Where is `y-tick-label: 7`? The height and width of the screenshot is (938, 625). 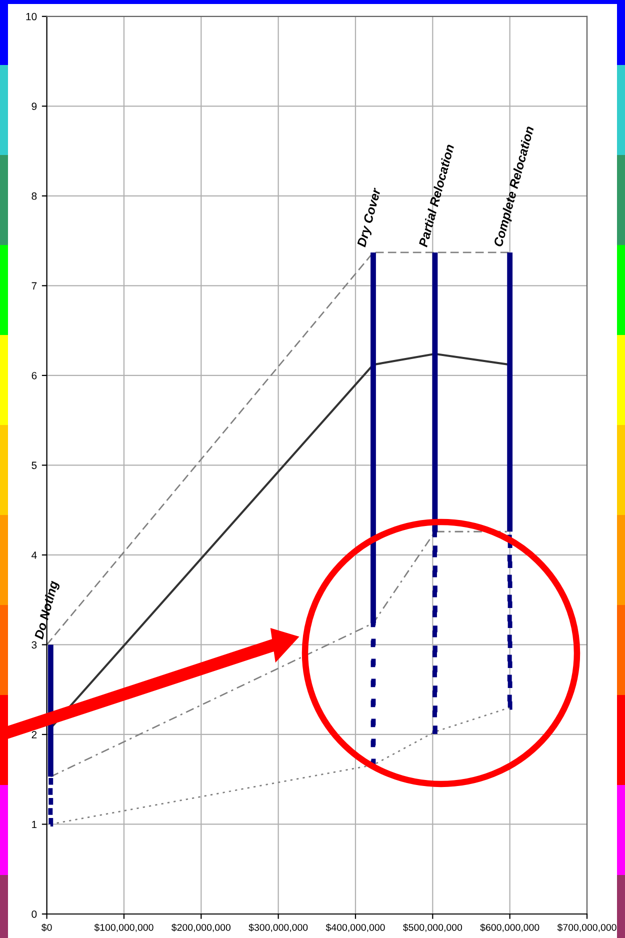
y-tick-label: 7 is located at coordinates (34, 286).